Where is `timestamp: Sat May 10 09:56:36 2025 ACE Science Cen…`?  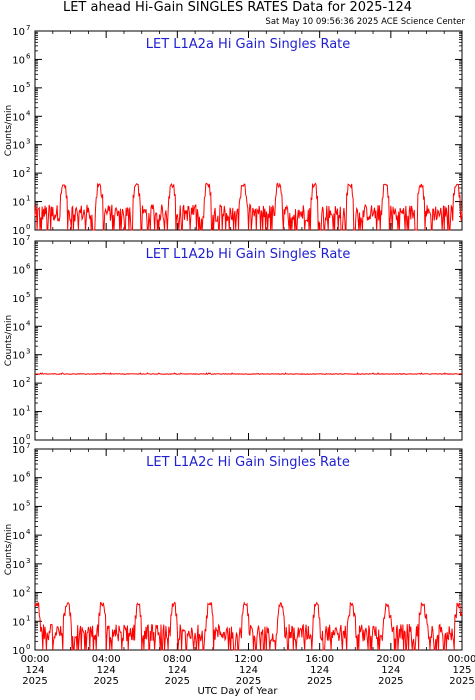 timestamp: Sat May 10 09:56:36 2025 ACE Science Cen… is located at coordinates (365, 22).